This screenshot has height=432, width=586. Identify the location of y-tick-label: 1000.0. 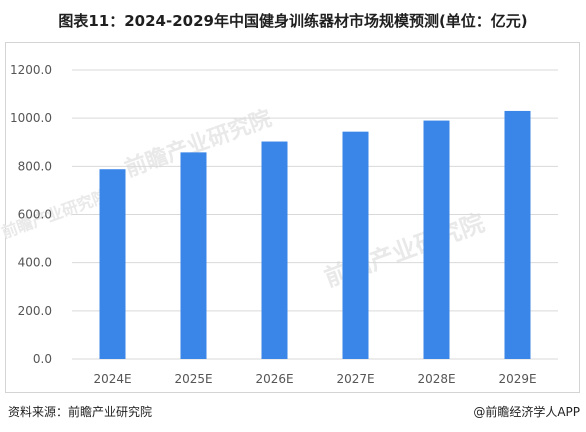
(31, 118).